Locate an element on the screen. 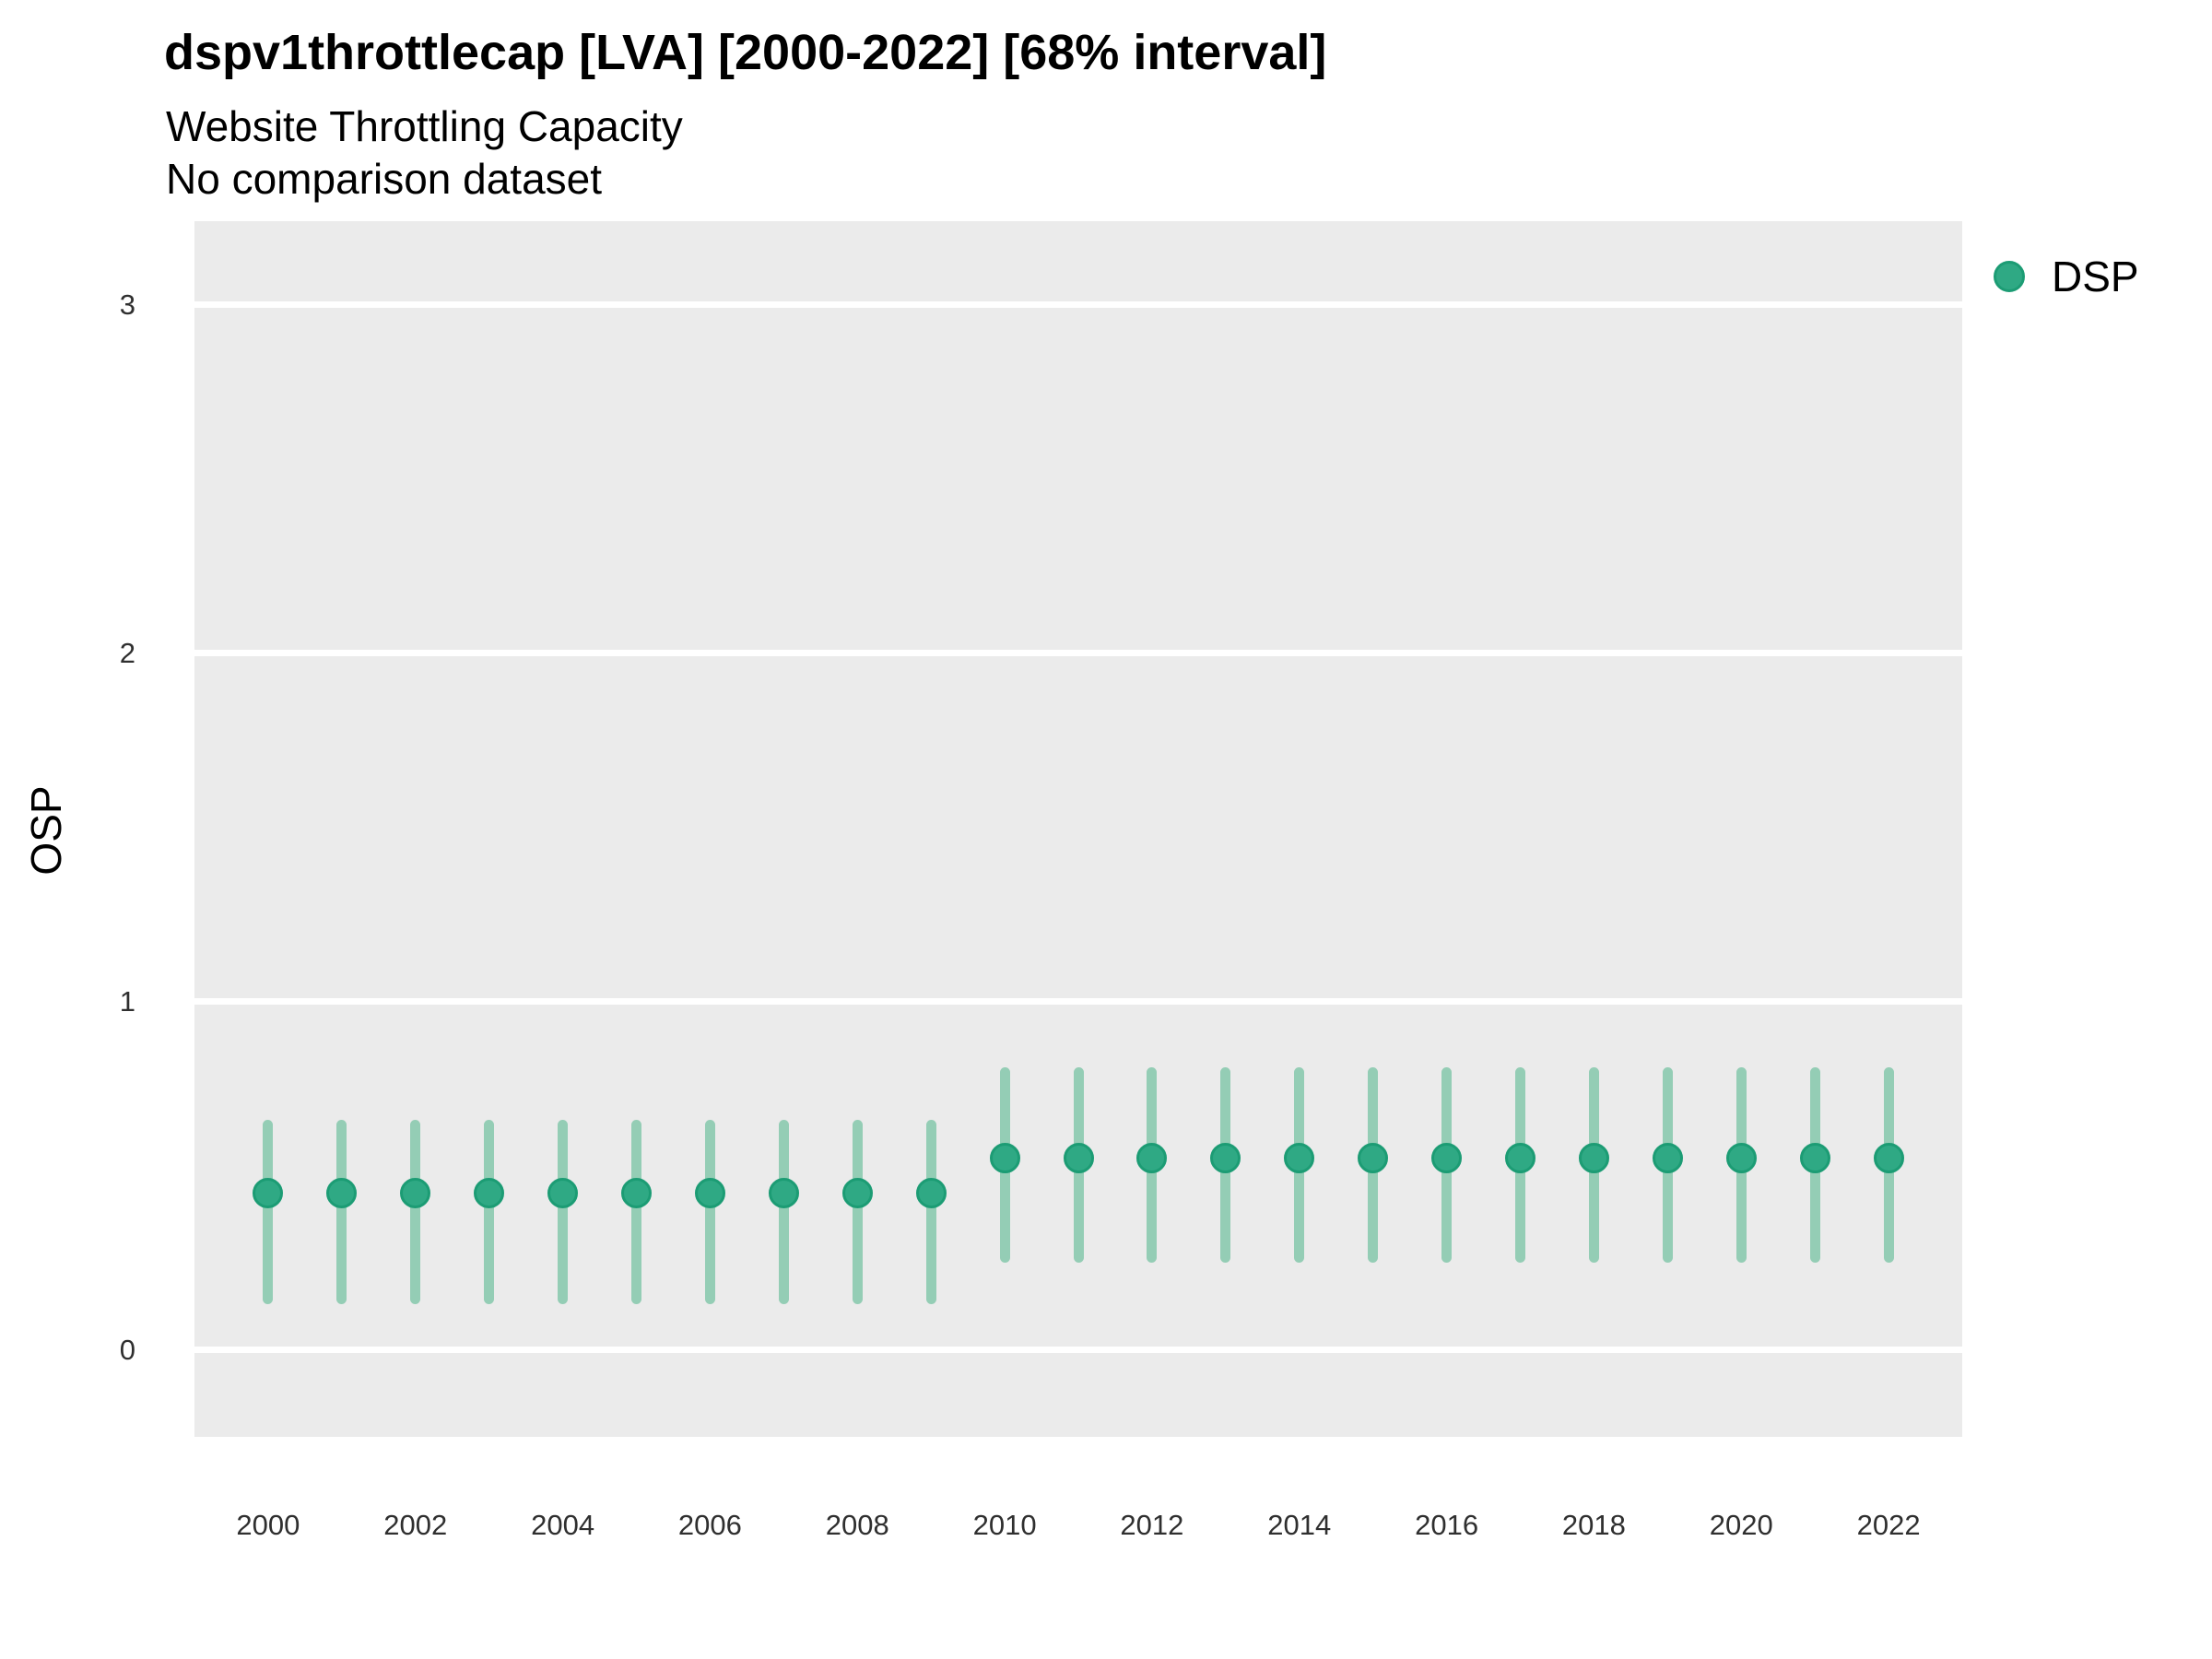 This screenshot has width=2212, height=1659. x-tick-label: 2022 is located at coordinates (1888, 1525).